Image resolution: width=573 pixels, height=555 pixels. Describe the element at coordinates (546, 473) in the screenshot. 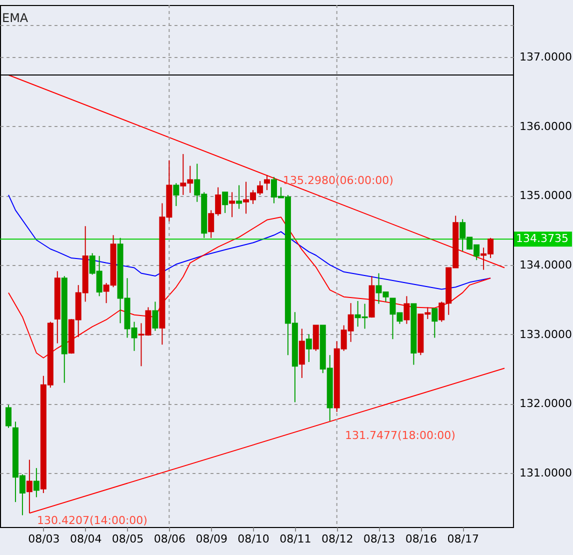

I see `y-tick-label: 131.0000` at that location.